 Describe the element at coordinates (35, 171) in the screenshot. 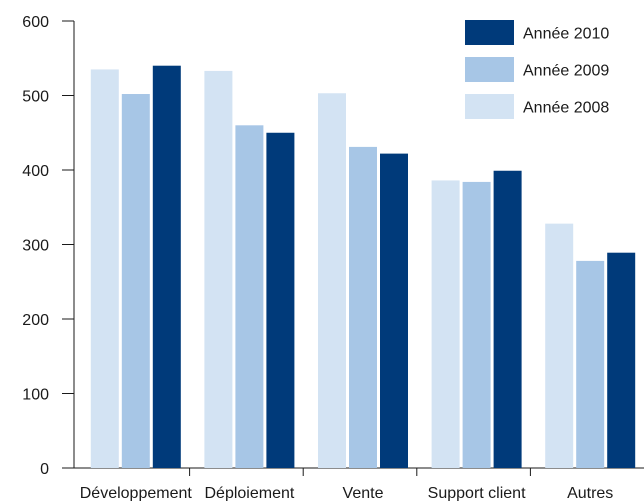

I see `y-tick-label: 400` at that location.